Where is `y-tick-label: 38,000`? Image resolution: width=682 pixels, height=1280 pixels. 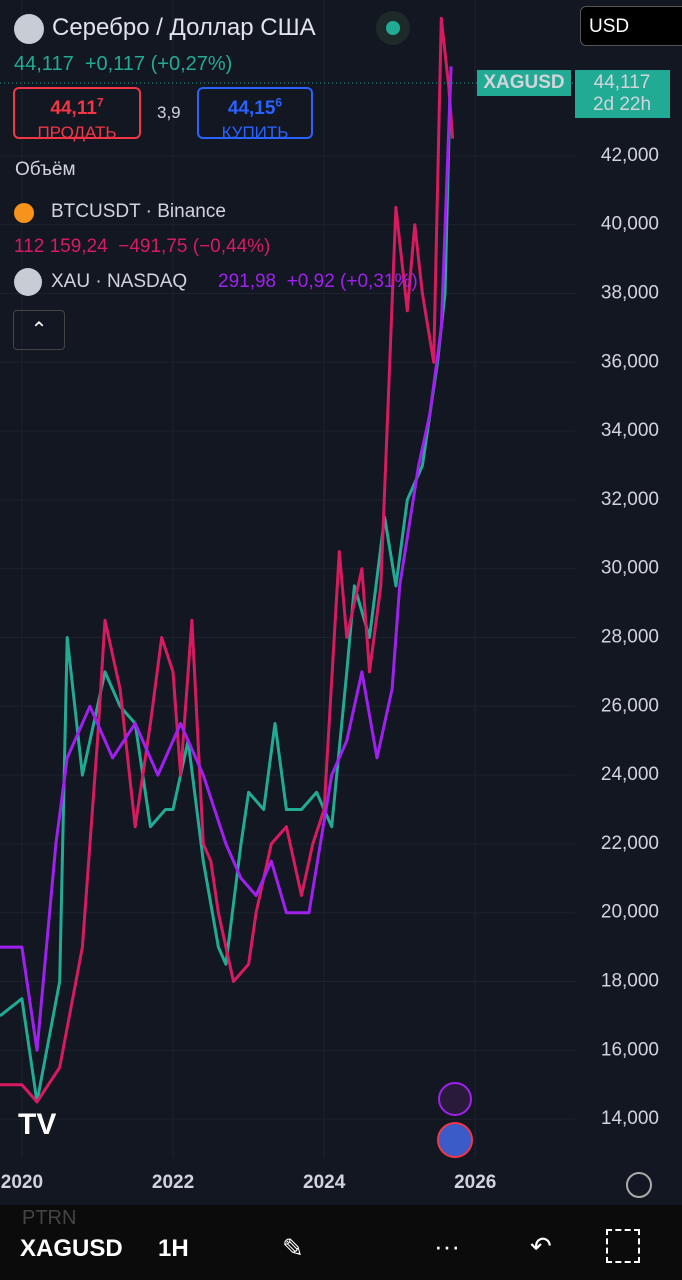
y-tick-label: 38,000 is located at coordinates (630, 292).